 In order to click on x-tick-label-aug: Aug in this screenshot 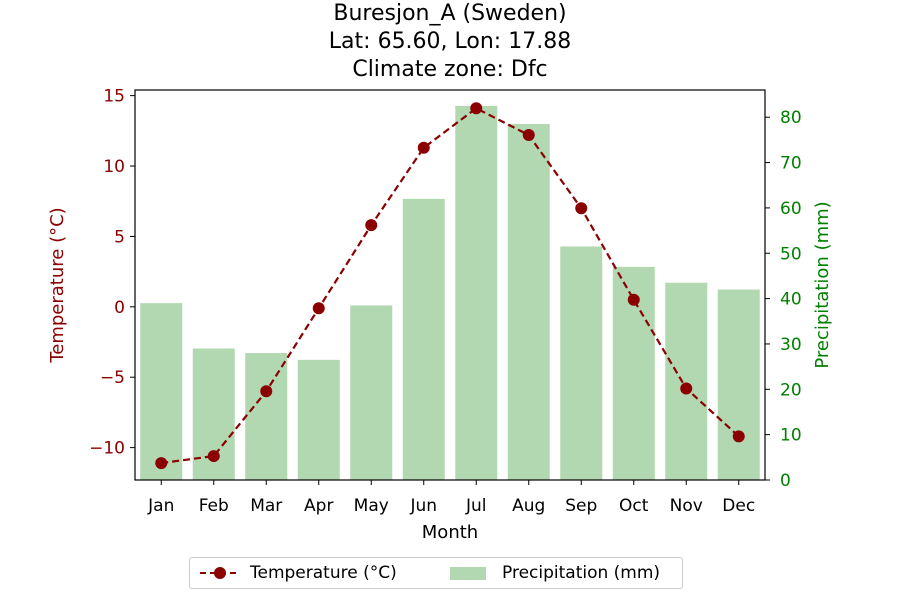, I will do `click(528, 506)`.